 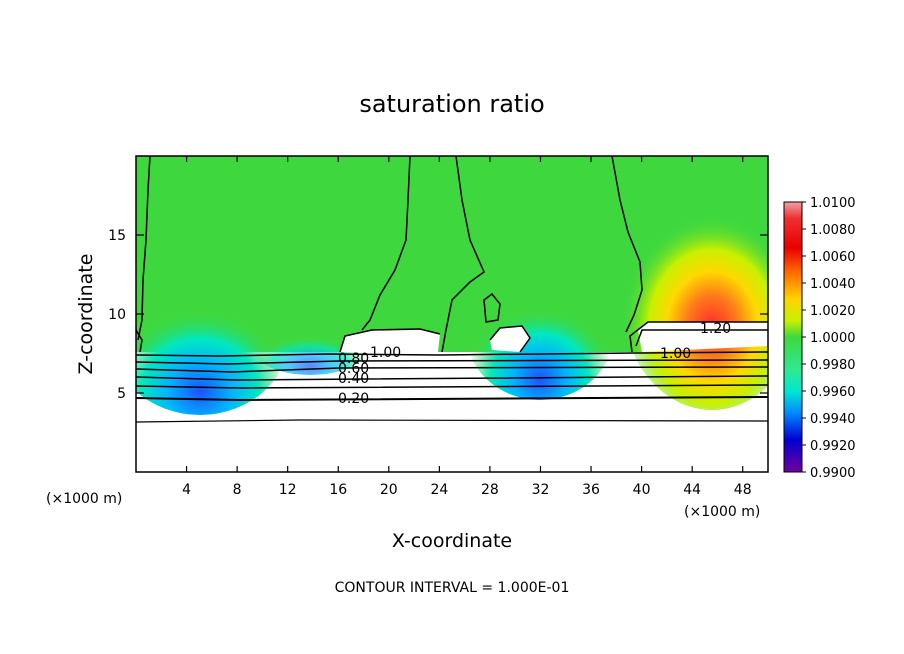 I want to click on x-tick-label: 8, so click(x=237, y=490).